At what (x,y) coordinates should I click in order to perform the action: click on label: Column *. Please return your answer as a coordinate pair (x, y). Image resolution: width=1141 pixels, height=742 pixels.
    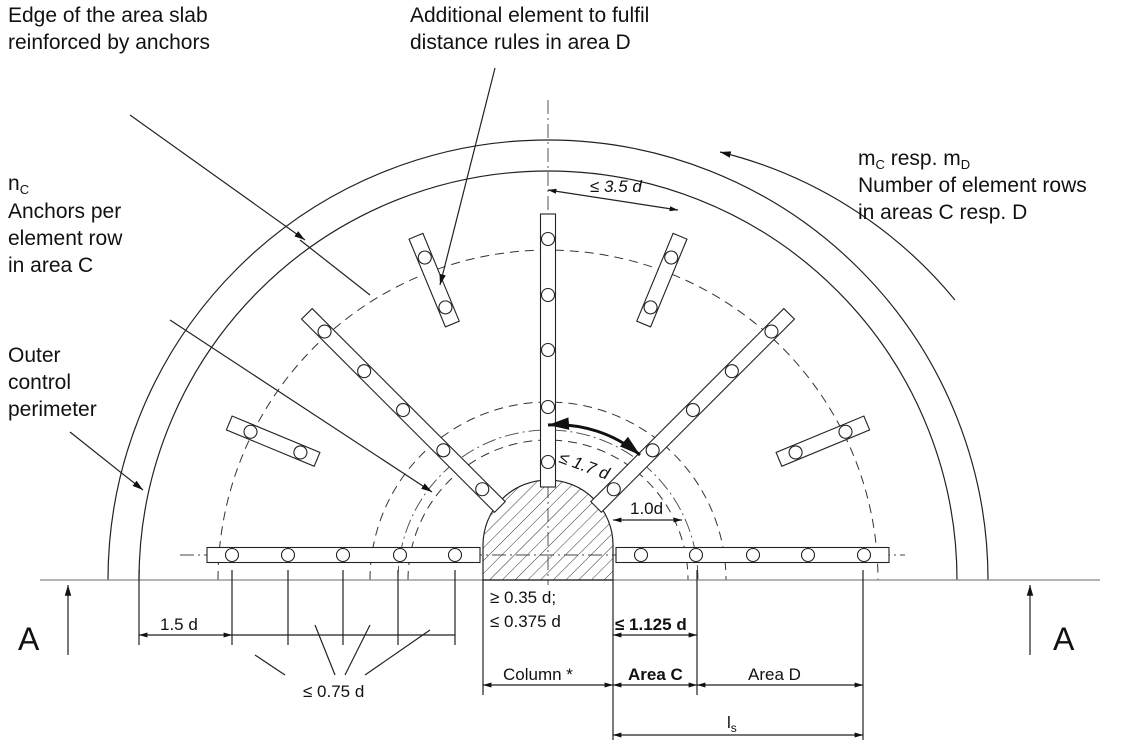
    Looking at the image, I should click on (538, 674).